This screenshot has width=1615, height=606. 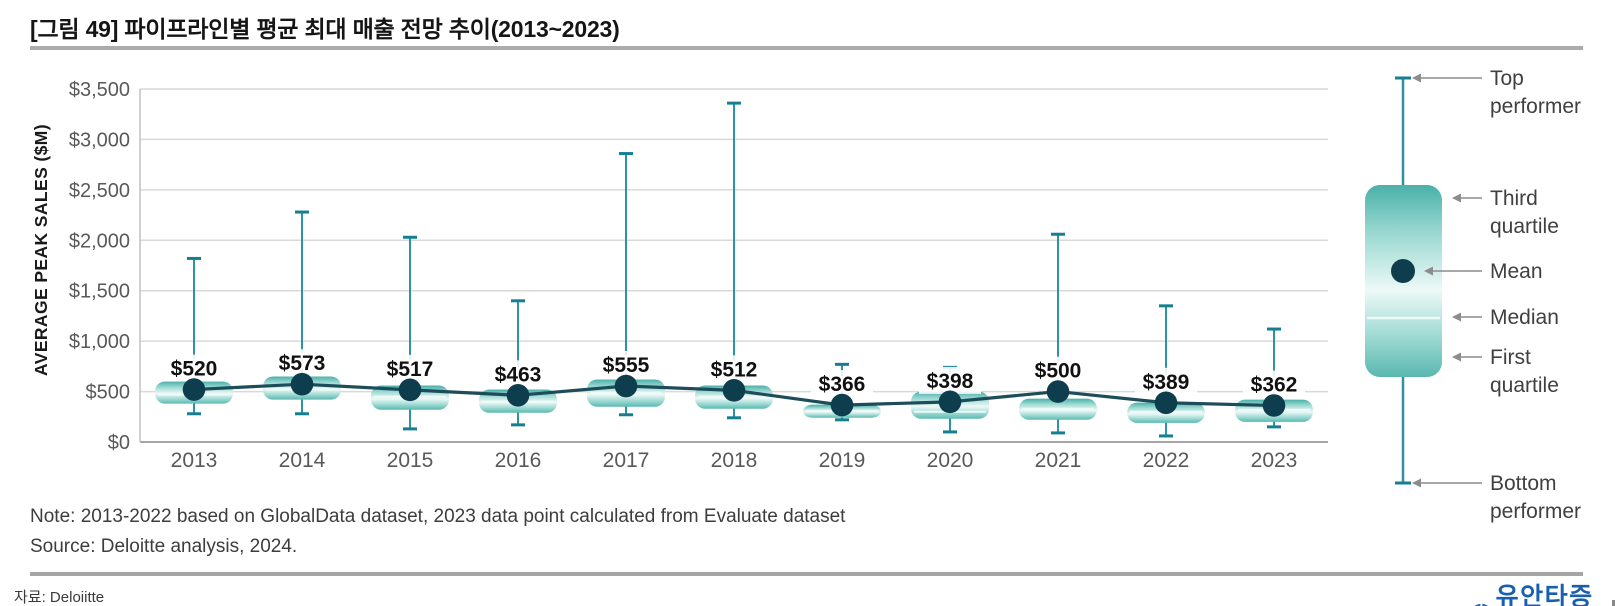 I want to click on whisker-2021, so click(x=1058, y=333).